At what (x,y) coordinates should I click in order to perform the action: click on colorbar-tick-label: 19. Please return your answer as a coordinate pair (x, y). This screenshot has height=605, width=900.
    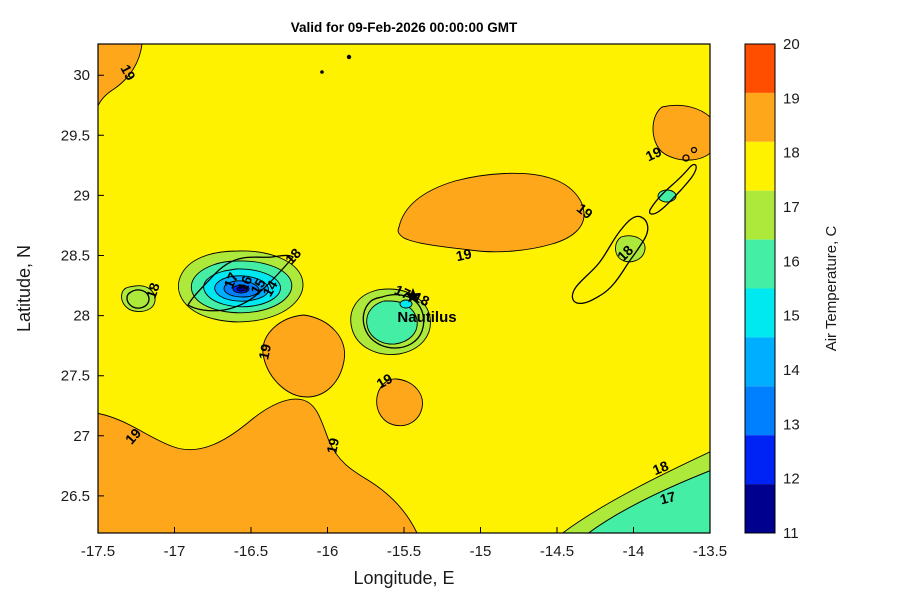
    Looking at the image, I should click on (791, 98).